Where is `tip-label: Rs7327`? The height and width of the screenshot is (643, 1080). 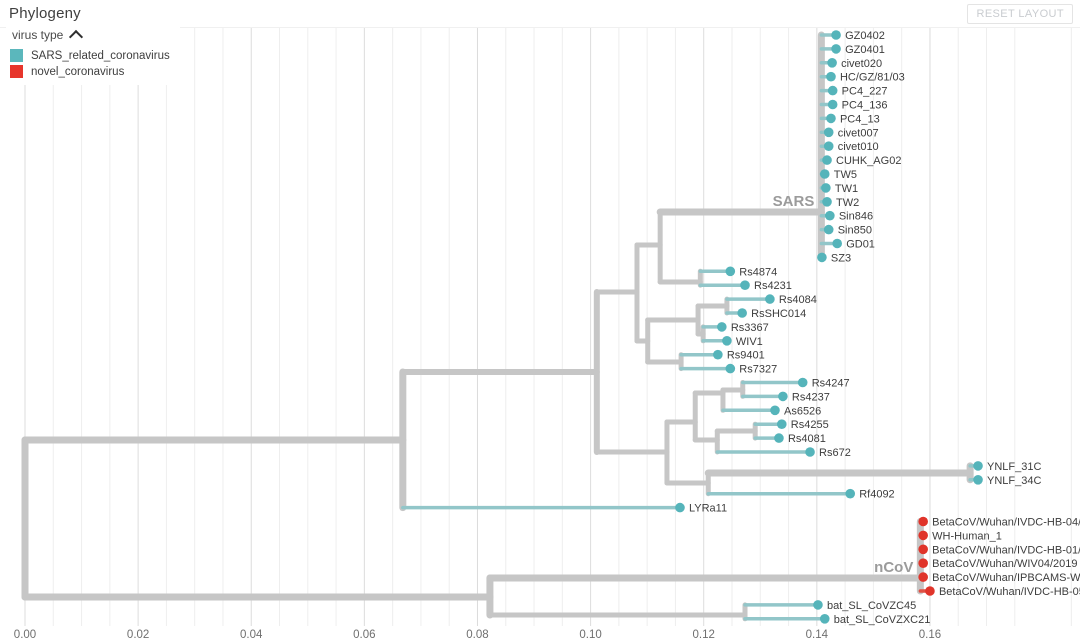
tip-label: Rs7327 is located at coordinates (758, 370).